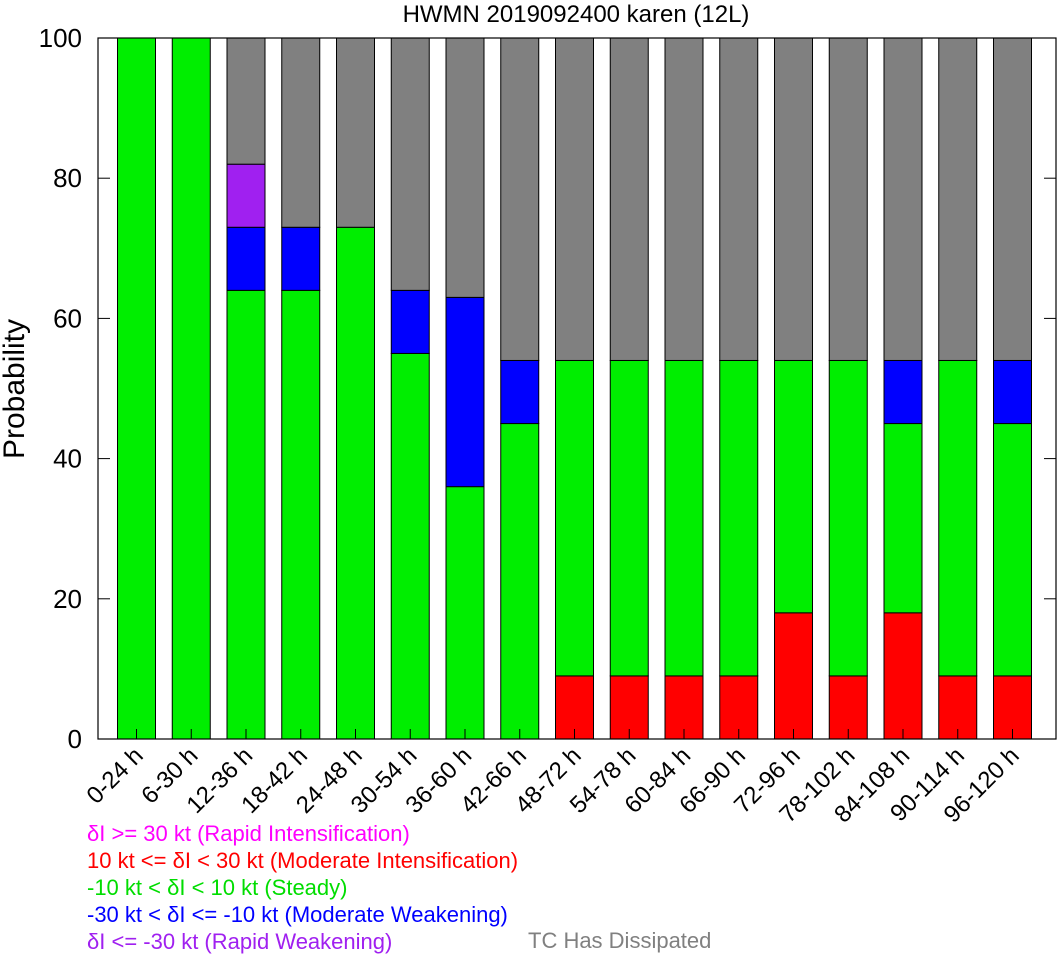 This screenshot has width=1057, height=960. Describe the element at coordinates (67, 318) in the screenshot. I see `y-tick-label: 60` at that location.